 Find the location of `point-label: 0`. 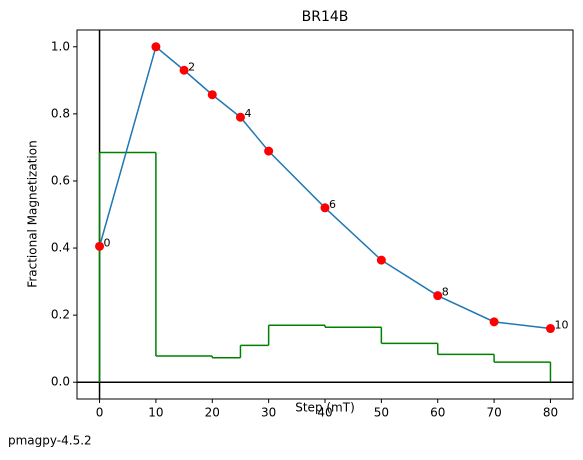

point-label: 0 is located at coordinates (107, 242).